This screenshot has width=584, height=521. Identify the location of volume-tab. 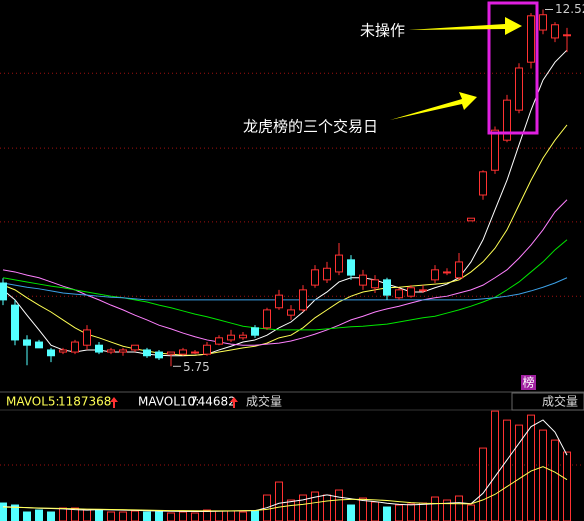
(547, 401).